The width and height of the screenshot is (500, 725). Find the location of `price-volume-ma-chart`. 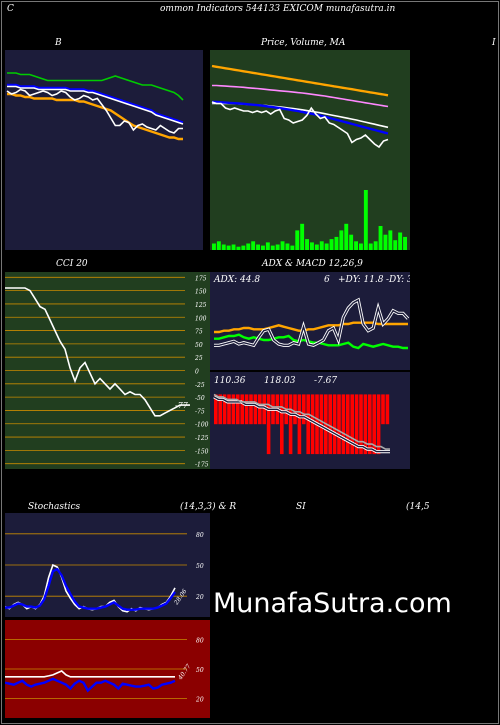

price-volume-ma-chart is located at coordinates (310, 150).